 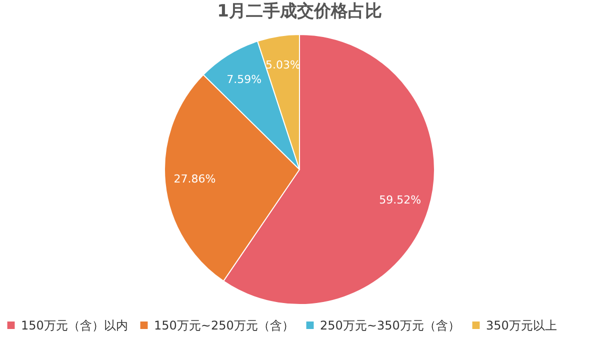 What do you see at coordinates (224, 325) in the screenshot?
I see `legend-label: 150万元~250万元（含）` at bounding box center [224, 325].